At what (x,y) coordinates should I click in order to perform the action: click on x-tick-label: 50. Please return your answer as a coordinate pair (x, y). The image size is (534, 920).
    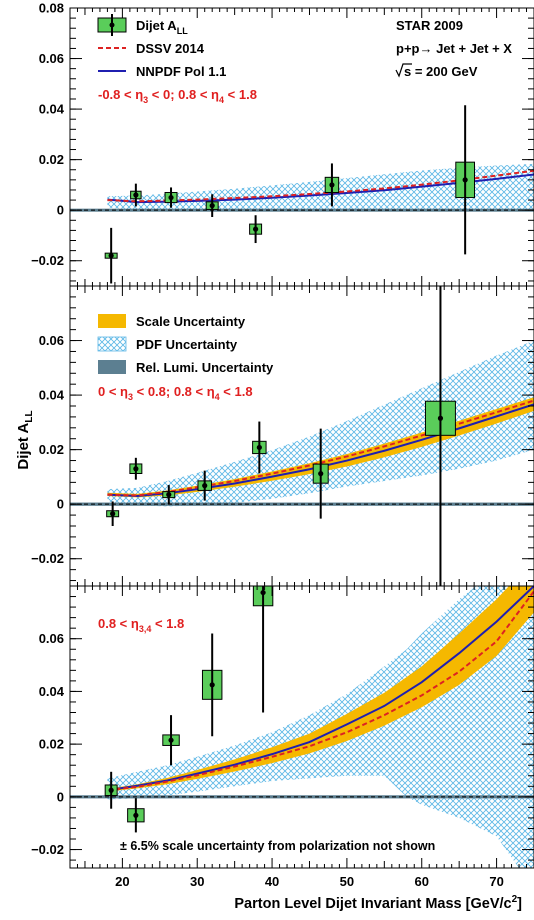
    Looking at the image, I should click on (347, 881).